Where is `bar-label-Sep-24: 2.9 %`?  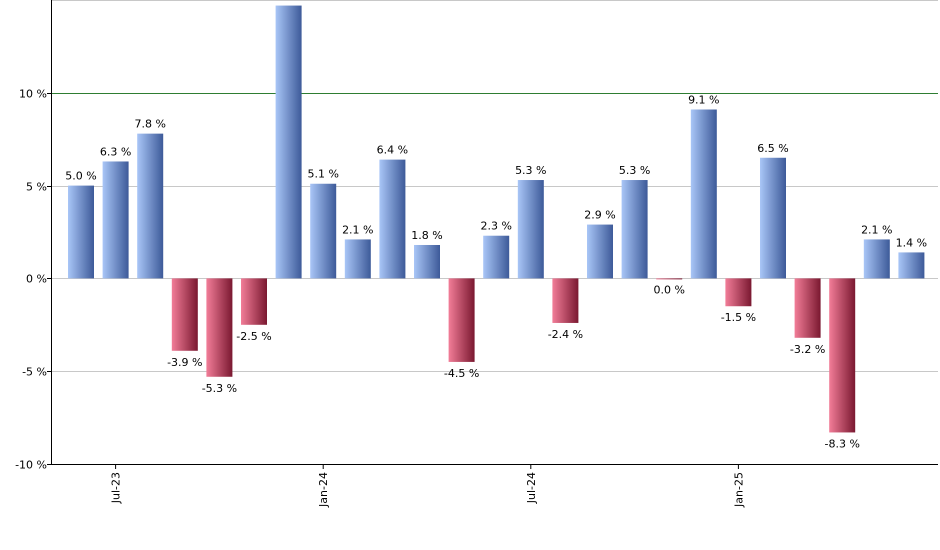 bar-label-Sep-24: 2.9 % is located at coordinates (599, 215).